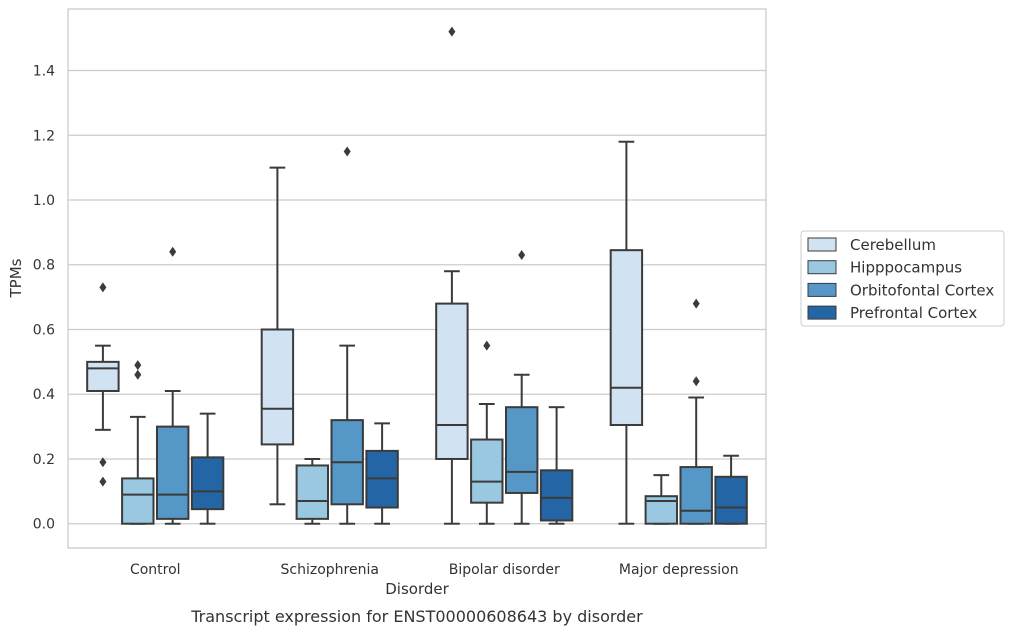  I want to click on legend-label: Orbitofontal Cortex, so click(922, 290).